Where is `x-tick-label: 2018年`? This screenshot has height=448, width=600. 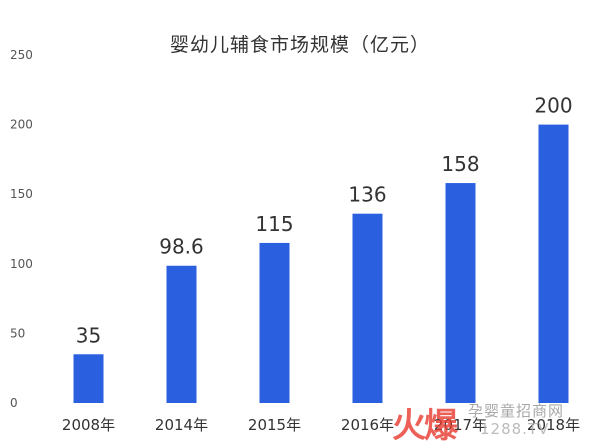
x-tick-label: 2018年 is located at coordinates (553, 425).